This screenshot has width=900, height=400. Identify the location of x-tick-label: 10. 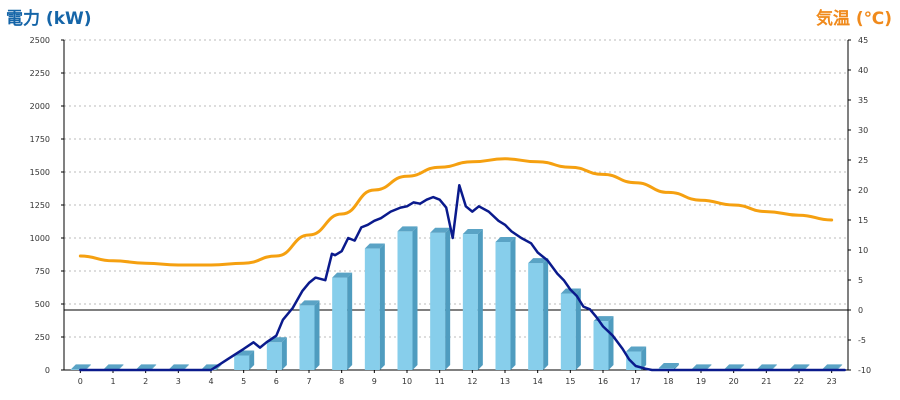
(407, 381).